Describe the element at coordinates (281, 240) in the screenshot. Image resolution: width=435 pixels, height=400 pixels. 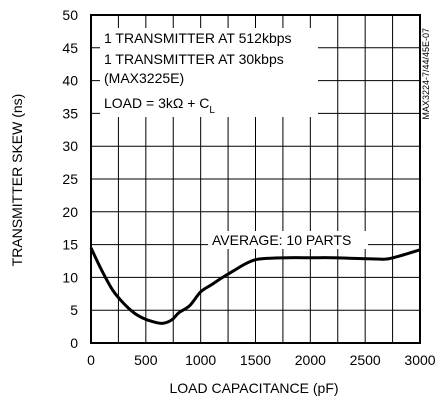
I see `average-label: AVERAGE: 10 PARTS` at that location.